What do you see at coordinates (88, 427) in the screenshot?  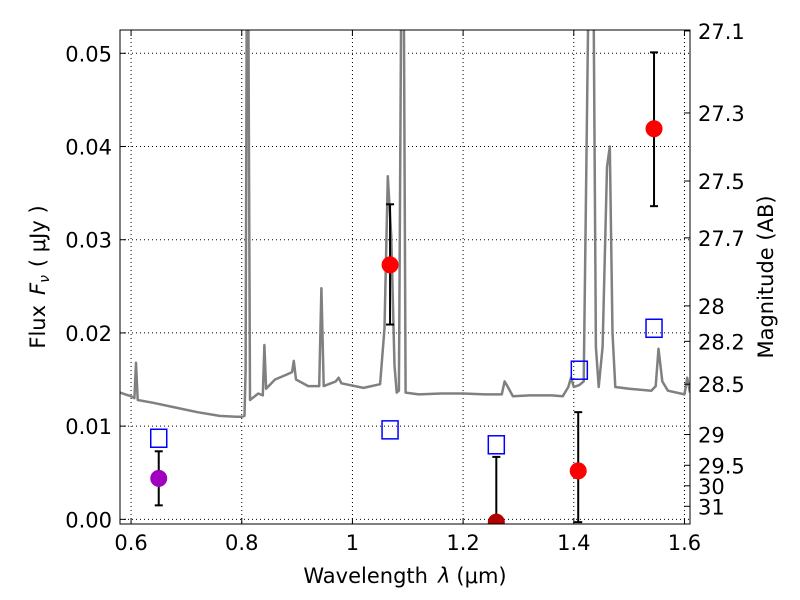 I see `y-tick-label: 0.01` at bounding box center [88, 427].